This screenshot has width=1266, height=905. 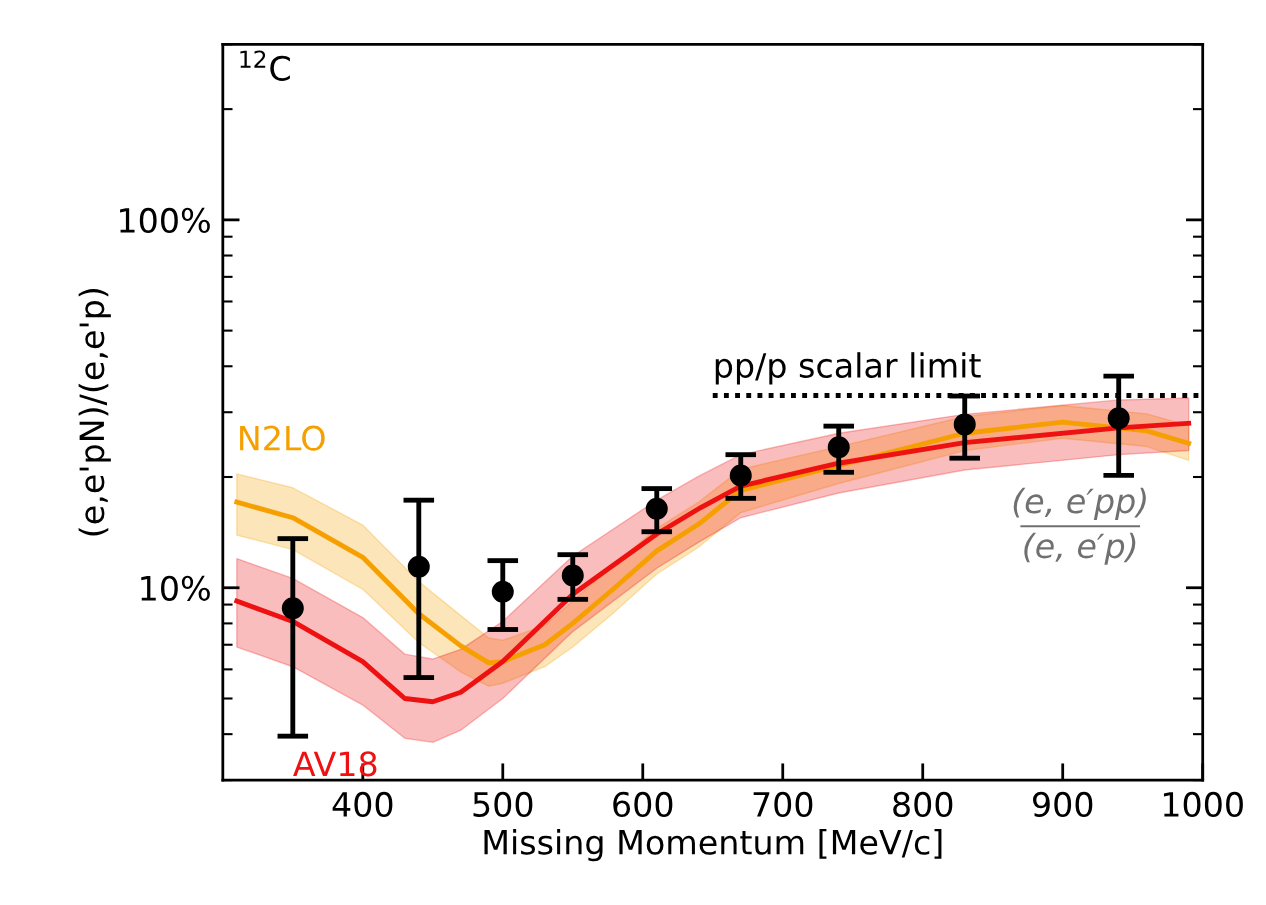 What do you see at coordinates (282, 438) in the screenshot?
I see `series-label: N2LO` at bounding box center [282, 438].